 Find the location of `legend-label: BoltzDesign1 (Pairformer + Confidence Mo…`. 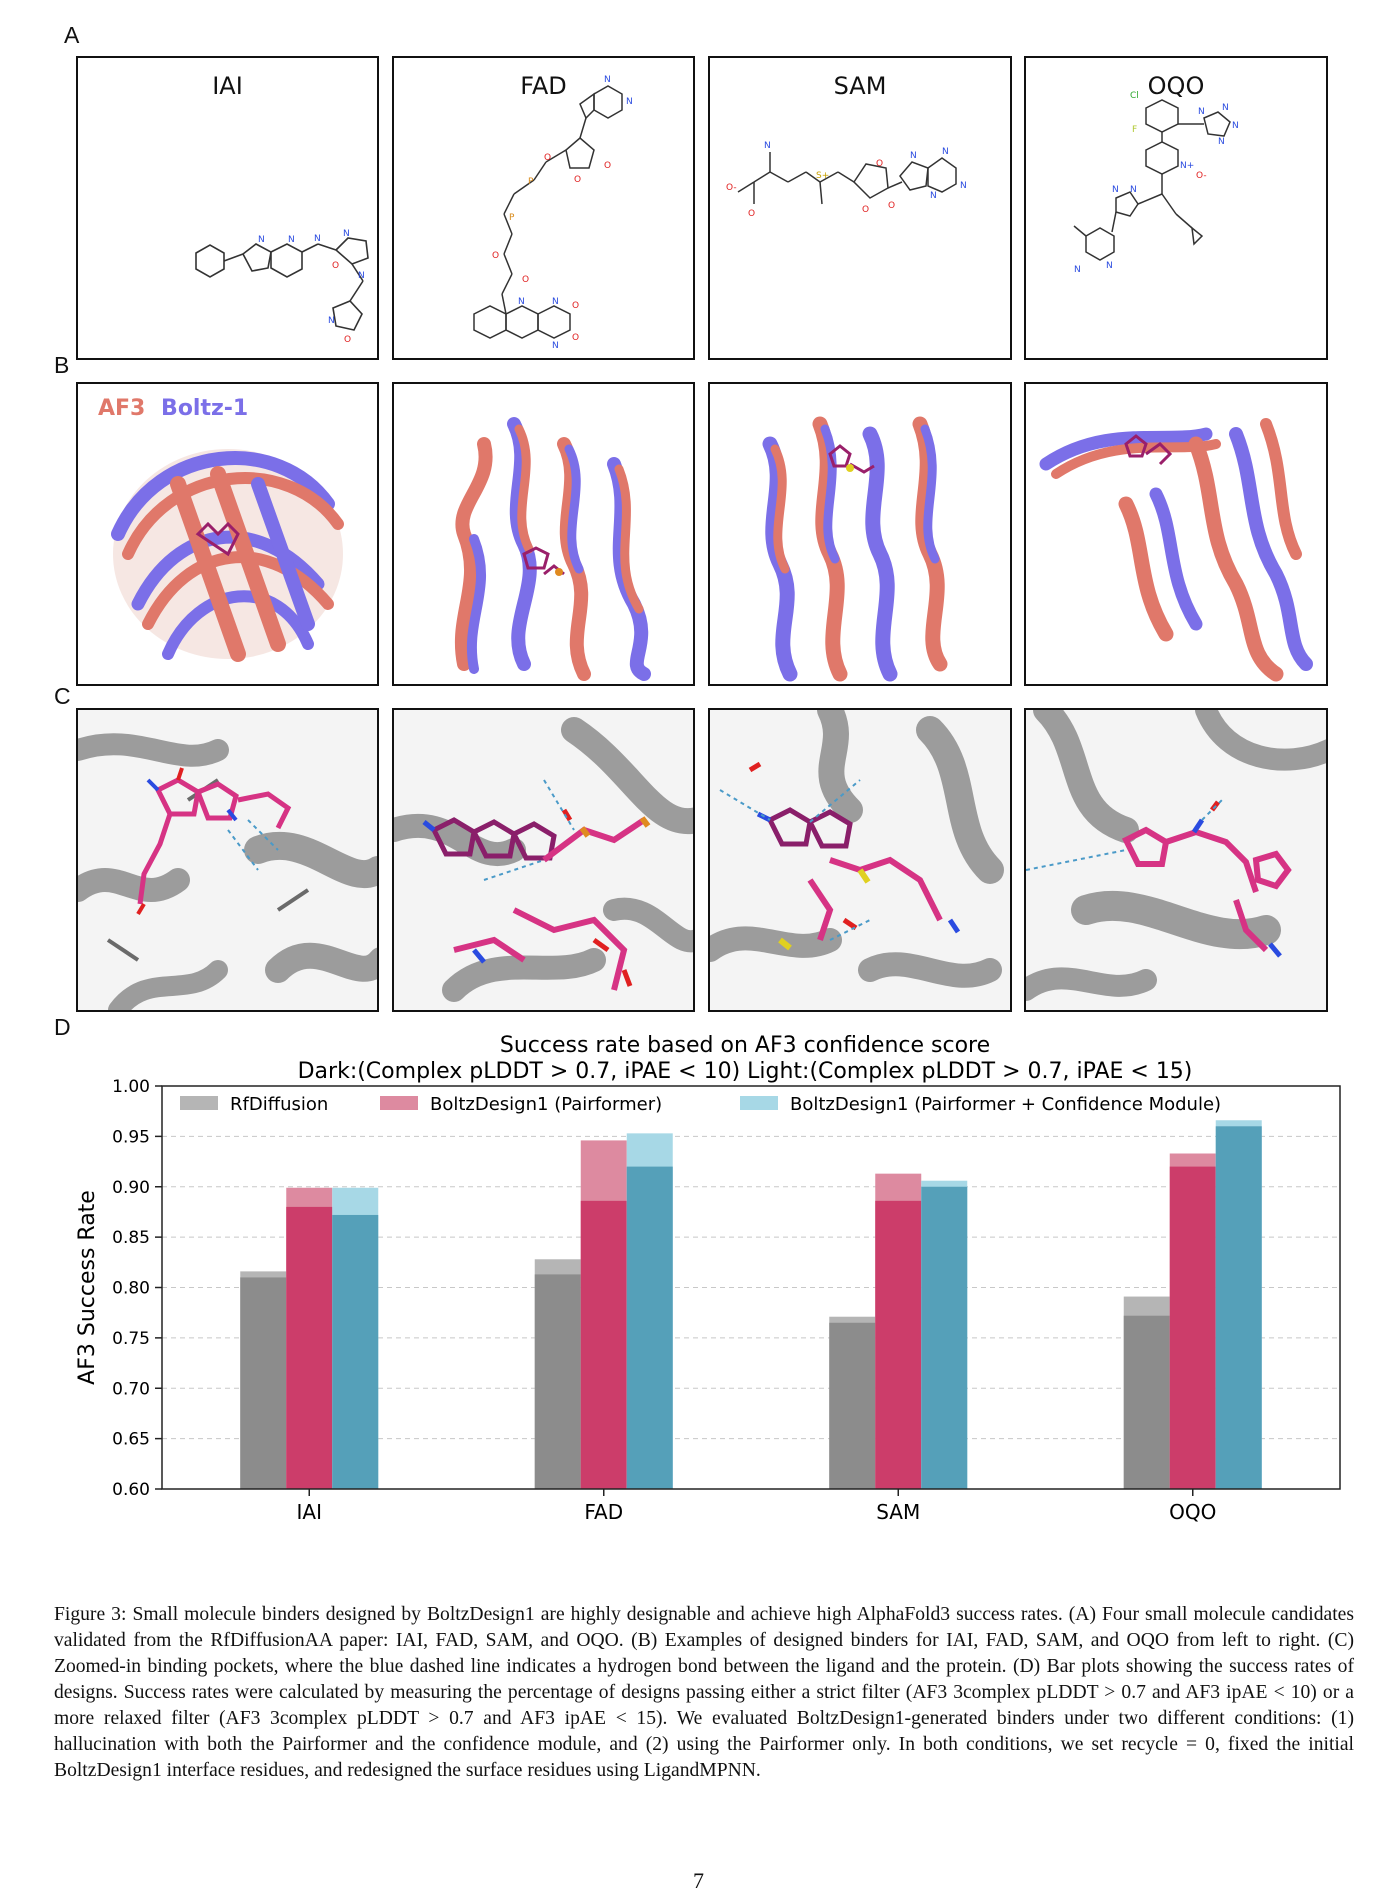

legend-label: BoltzDesign1 (Pairformer + Confidence Mo… is located at coordinates (1005, 1104).